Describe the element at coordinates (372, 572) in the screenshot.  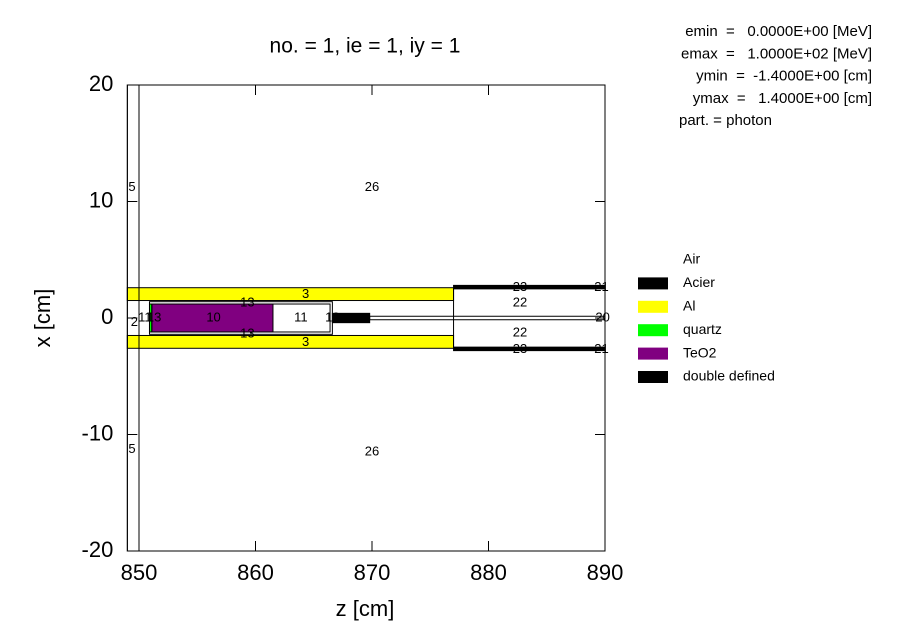
I see `x-tick-label: 870` at that location.